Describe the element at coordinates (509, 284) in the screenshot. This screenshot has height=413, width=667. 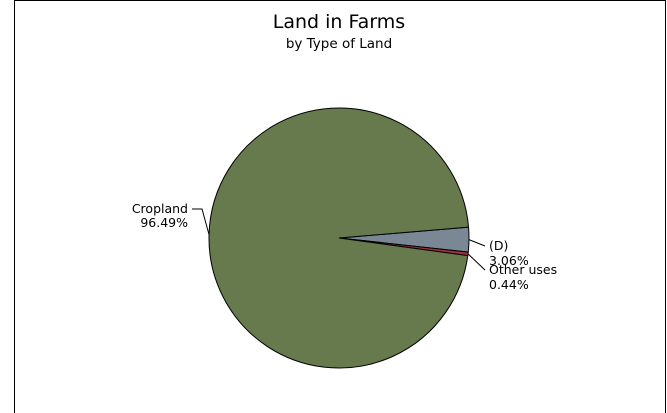
I see `slice-value-label: 0.44%` at that location.